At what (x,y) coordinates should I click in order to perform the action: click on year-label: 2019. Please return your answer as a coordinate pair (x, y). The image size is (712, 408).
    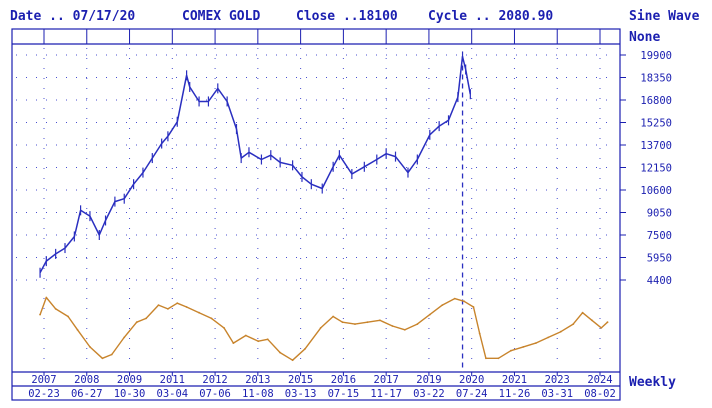
    Looking at the image, I should click on (428, 380).